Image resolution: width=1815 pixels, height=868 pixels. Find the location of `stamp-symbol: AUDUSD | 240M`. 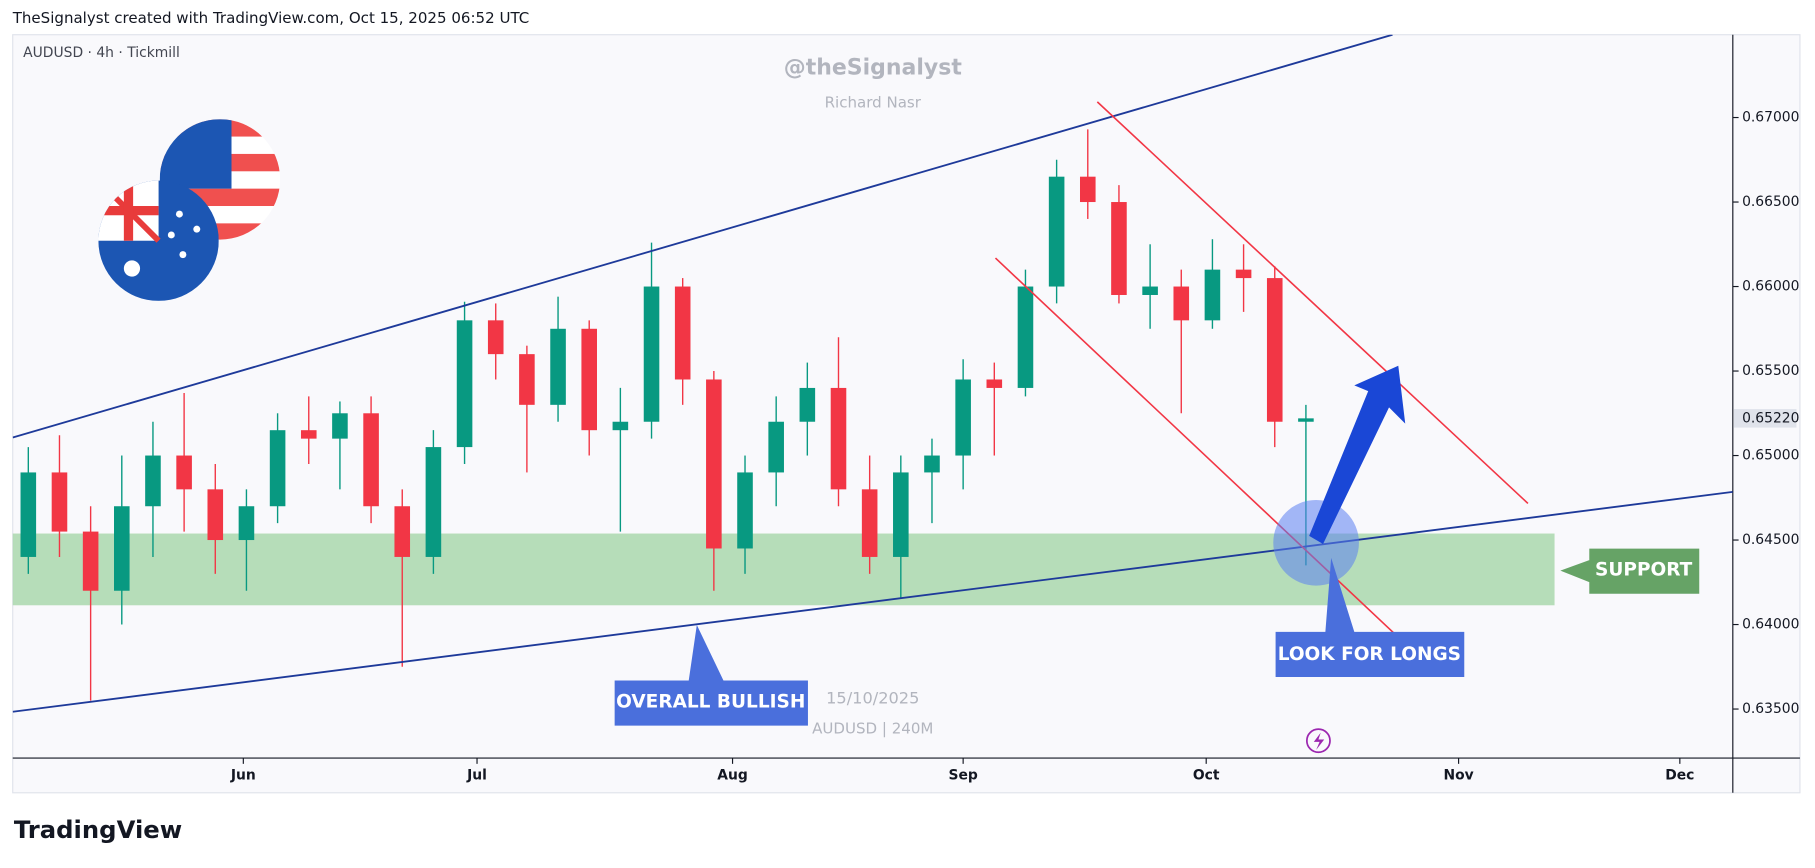

stamp-symbol: AUDUSD | 240M is located at coordinates (872, 729).